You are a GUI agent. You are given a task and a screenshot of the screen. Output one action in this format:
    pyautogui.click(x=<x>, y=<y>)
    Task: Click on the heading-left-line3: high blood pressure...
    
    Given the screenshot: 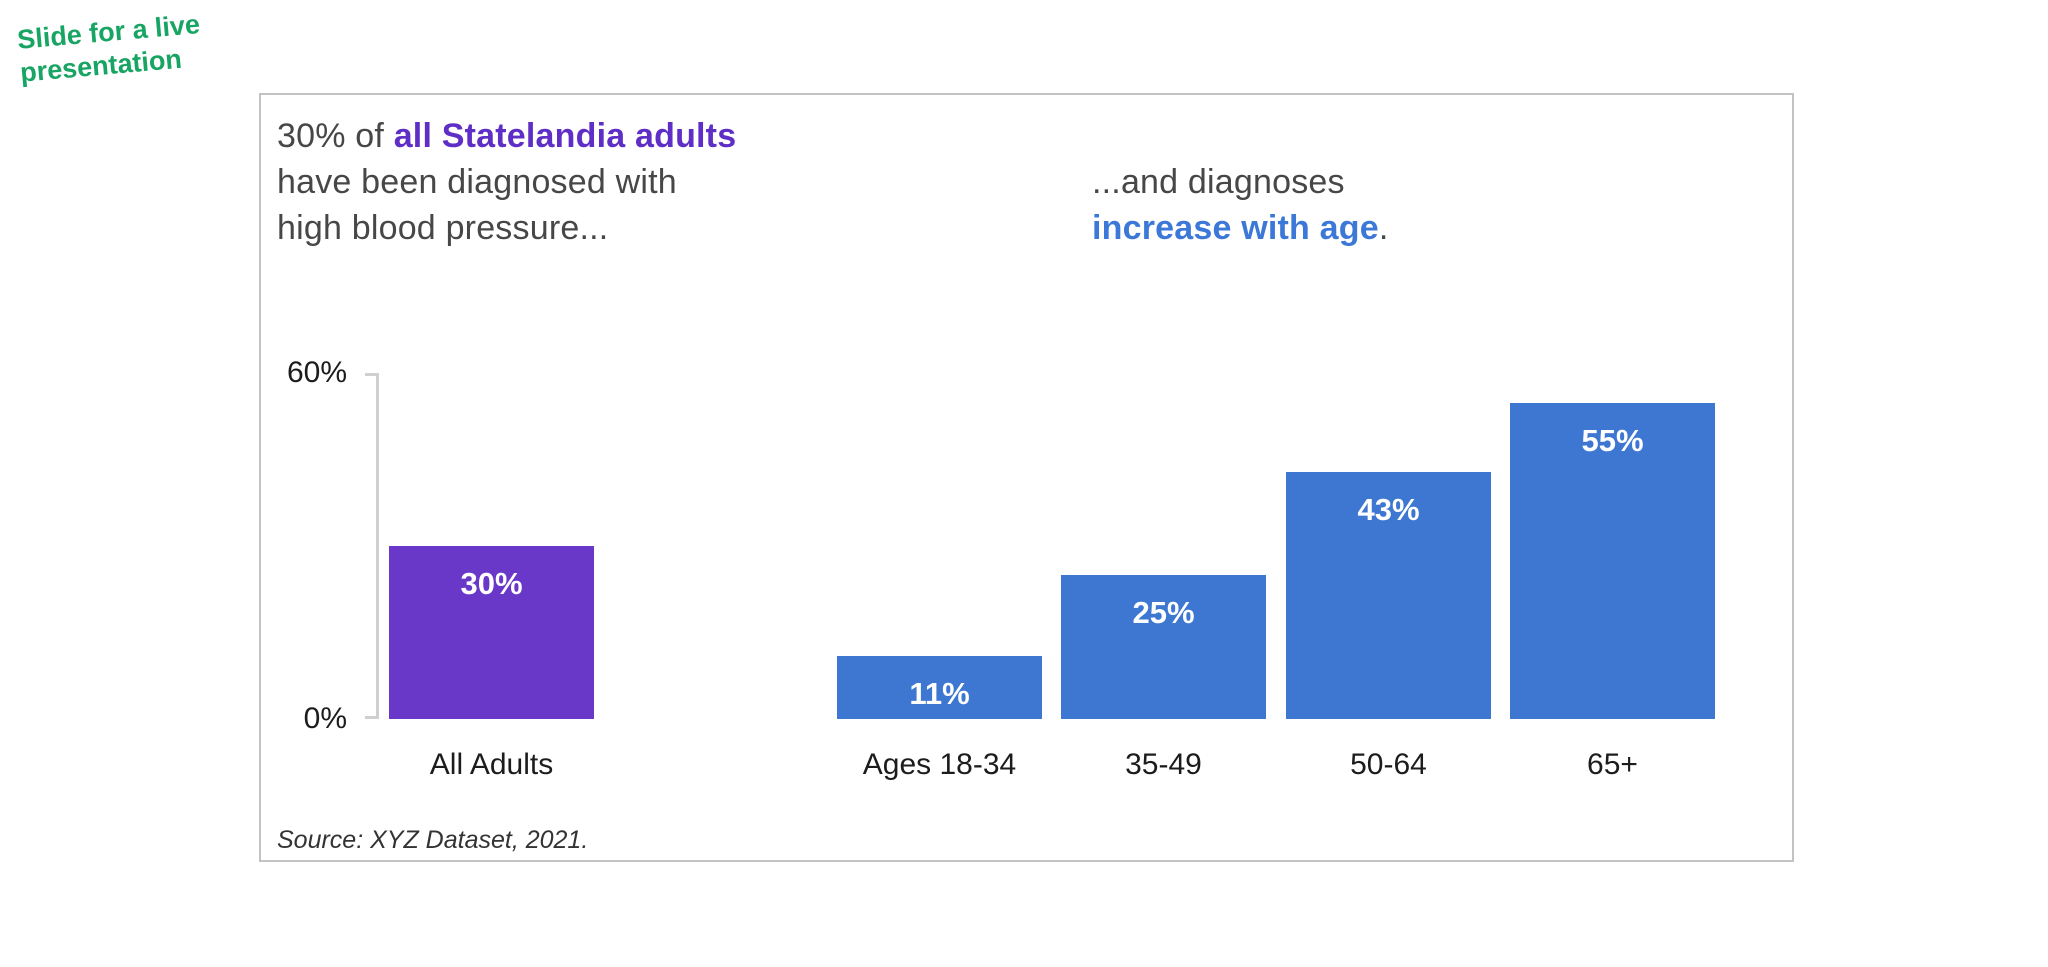 What is the action you would take?
    pyautogui.click(x=443, y=228)
    